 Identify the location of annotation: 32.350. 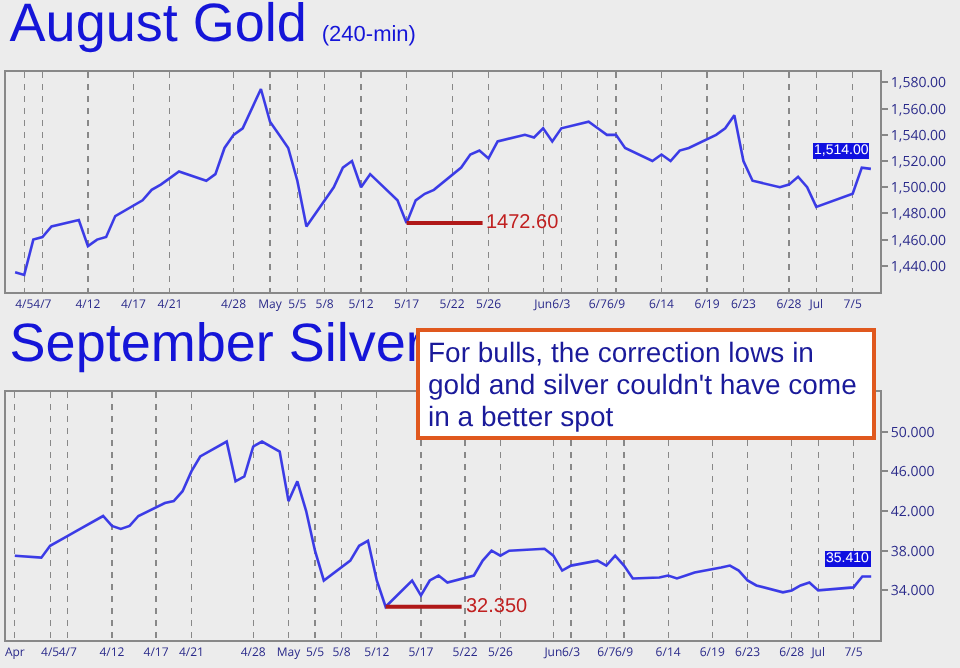
(497, 607).